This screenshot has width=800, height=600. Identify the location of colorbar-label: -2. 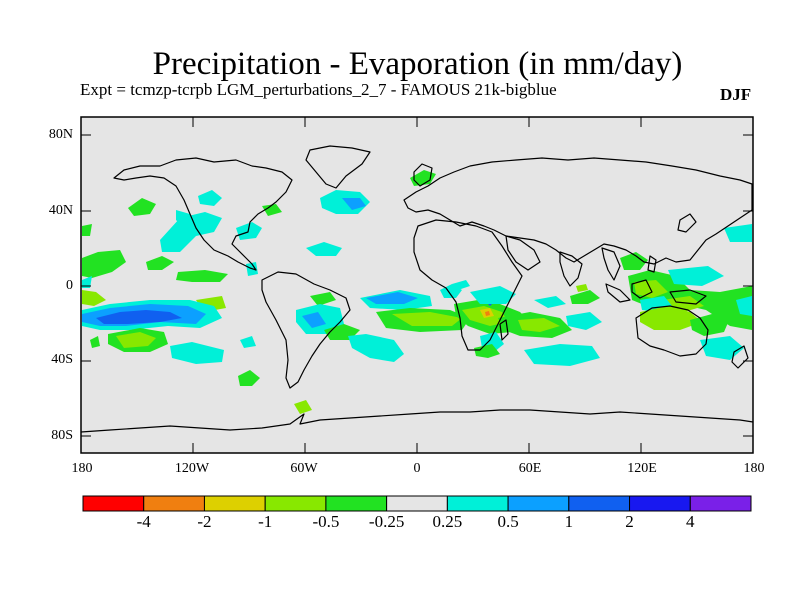
(204, 521).